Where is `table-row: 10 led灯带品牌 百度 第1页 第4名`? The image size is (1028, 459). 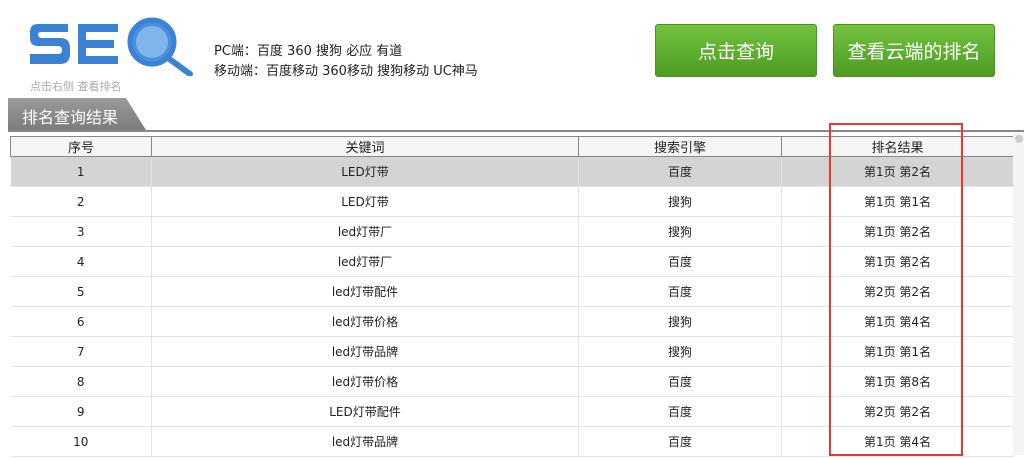 table-row: 10 led灯带品牌 百度 第1页 第4名 is located at coordinates (512, 441).